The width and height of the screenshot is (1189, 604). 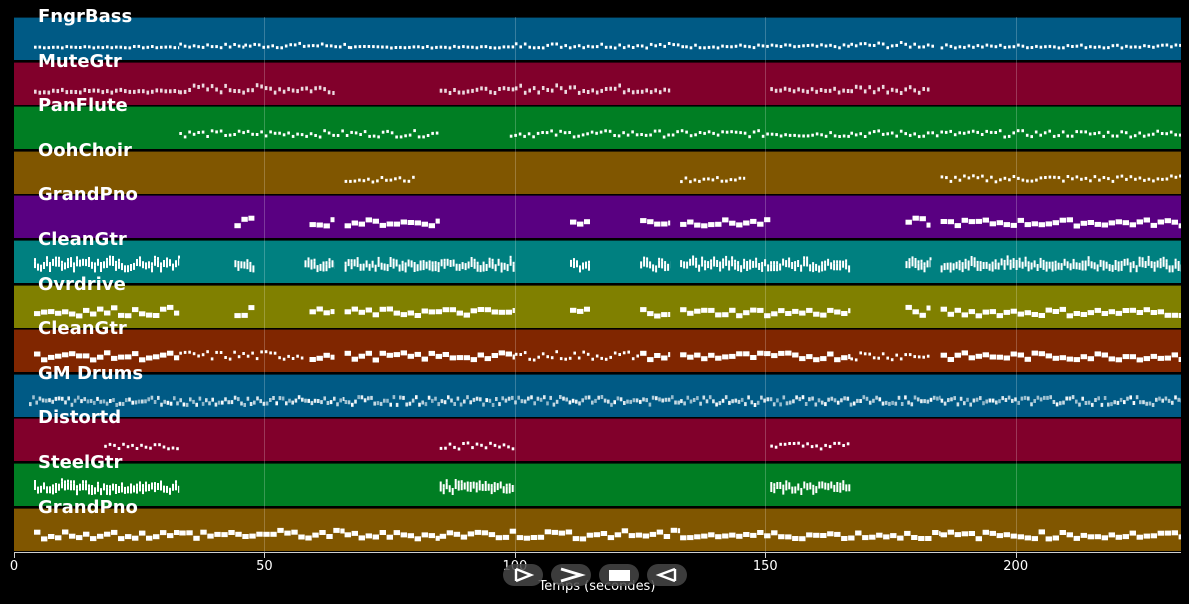 What do you see at coordinates (607, 45) in the screenshot?
I see `track-notes` at bounding box center [607, 45].